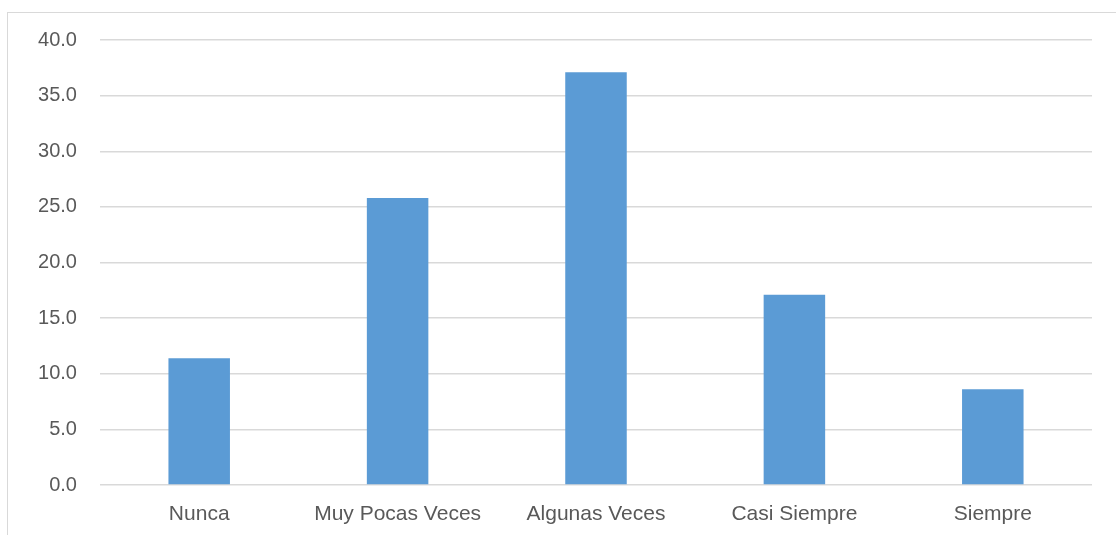 The width and height of the screenshot is (1116, 535). Describe the element at coordinates (992, 513) in the screenshot. I see `x-tick-label: Siempre` at that location.